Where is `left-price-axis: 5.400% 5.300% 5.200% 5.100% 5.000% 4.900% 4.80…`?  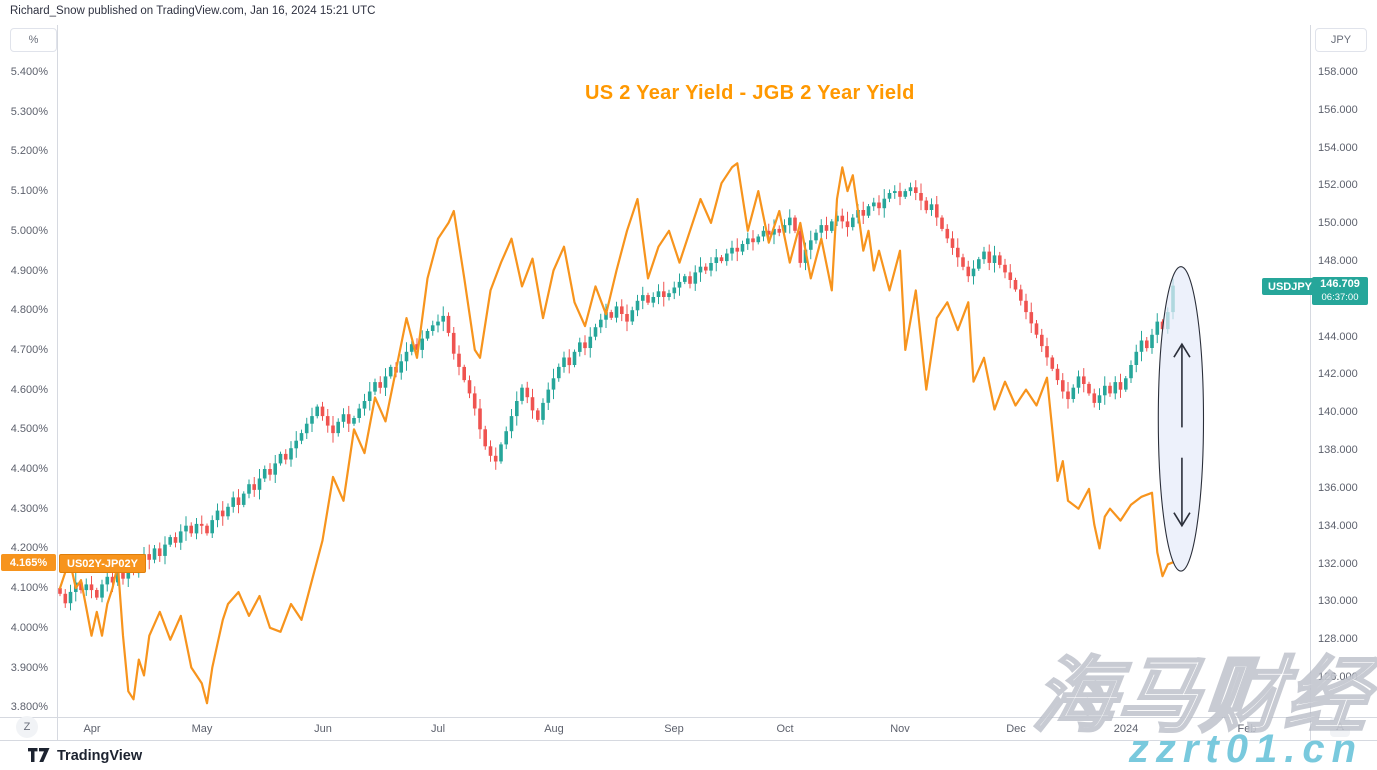
left-price-axis: 5.400% 5.300% 5.200% 5.100% 5.000% 4.900% 4.80… is located at coordinates (24, 370).